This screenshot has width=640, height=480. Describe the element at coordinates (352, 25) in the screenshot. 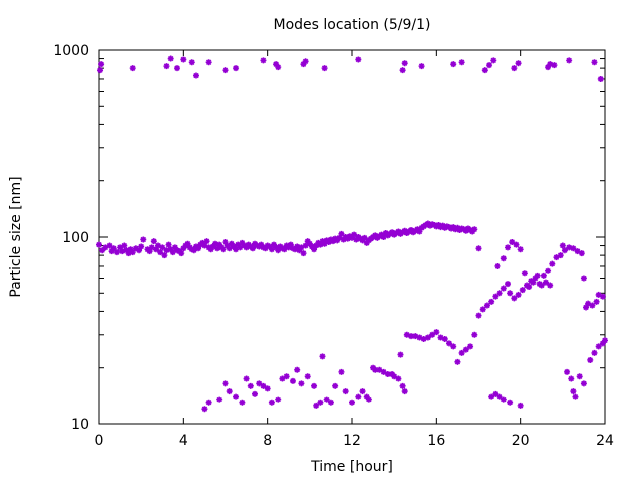

I see `chart-title: Modes location (5/9/1)` at that location.